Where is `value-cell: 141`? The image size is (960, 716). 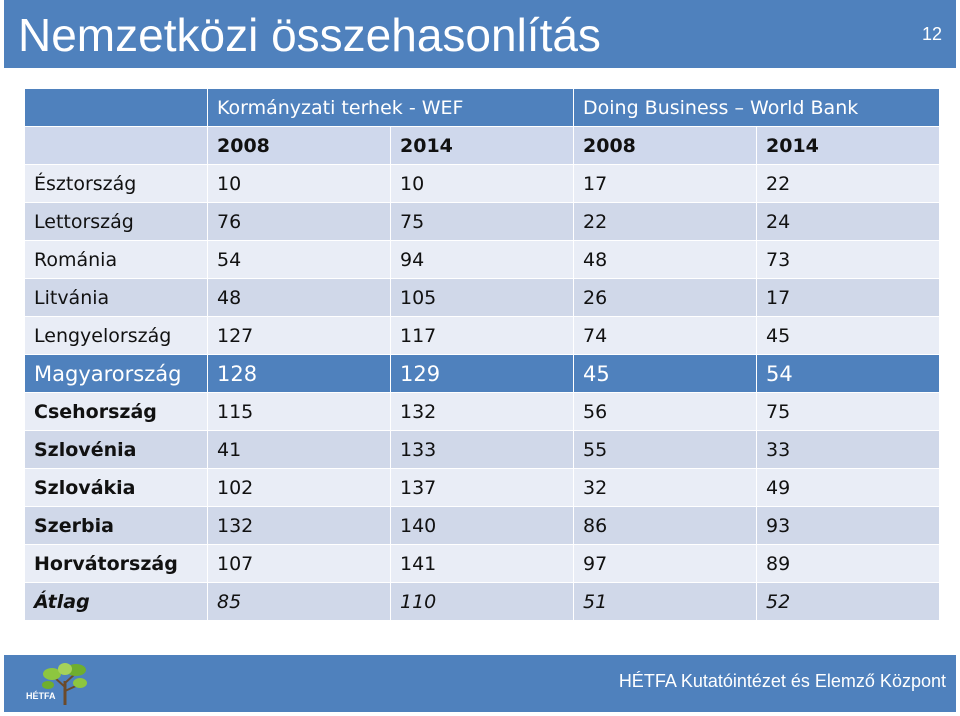
value-cell: 141 is located at coordinates (482, 563).